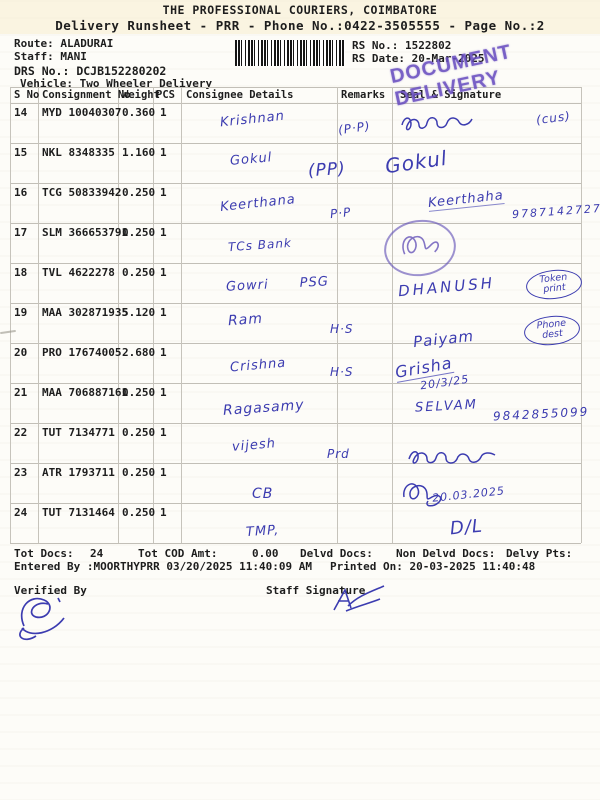  What do you see at coordinates (448, 58) in the screenshot?
I see `rs-date-value: 20-Mar-2025` at bounding box center [448, 58].